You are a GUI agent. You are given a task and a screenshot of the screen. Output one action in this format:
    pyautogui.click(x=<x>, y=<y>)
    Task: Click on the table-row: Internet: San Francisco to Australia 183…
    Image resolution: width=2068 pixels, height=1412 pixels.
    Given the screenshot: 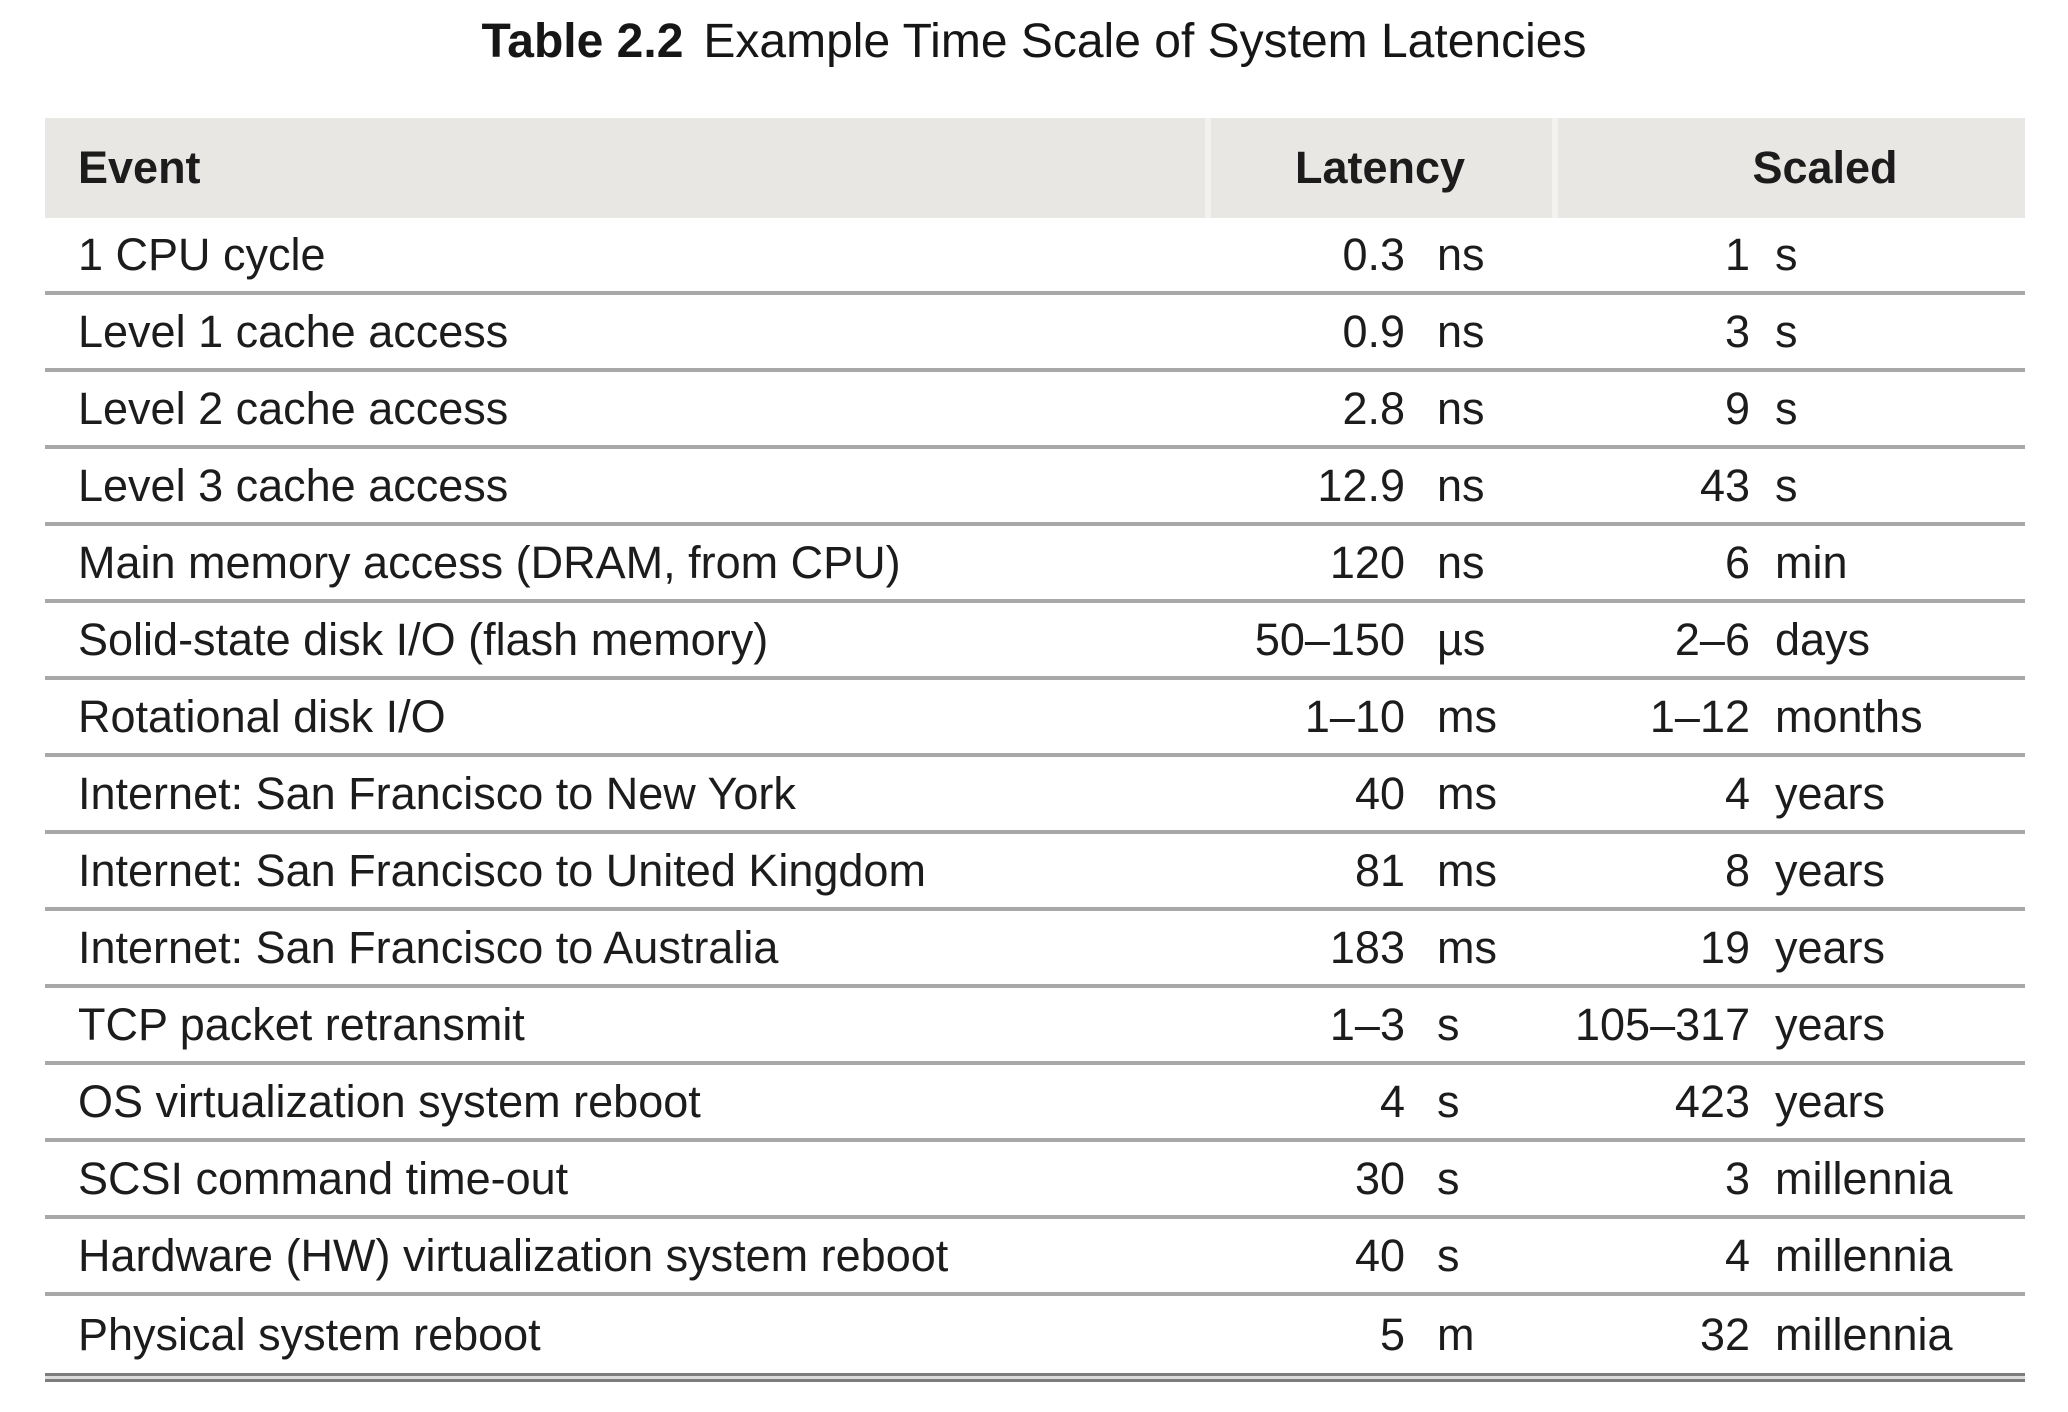 What is the action you would take?
    pyautogui.click(x=1035, y=949)
    